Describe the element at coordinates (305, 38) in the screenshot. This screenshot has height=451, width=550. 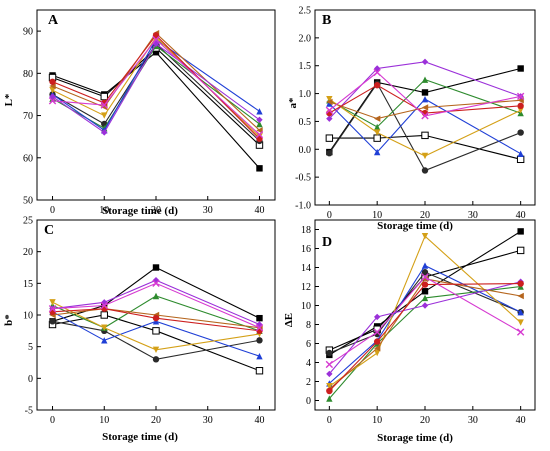
I see `y-tick-label: 2.0` at that location.